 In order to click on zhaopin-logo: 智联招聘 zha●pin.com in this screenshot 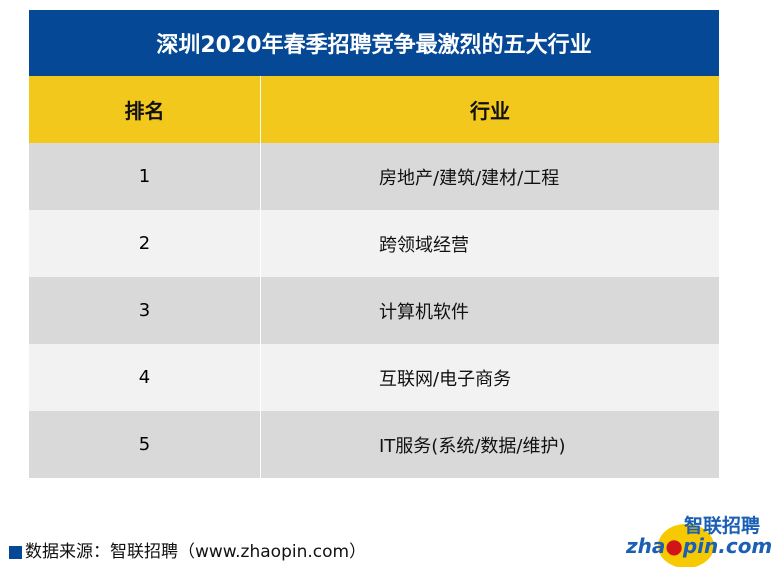, I will do `click(698, 540)`.